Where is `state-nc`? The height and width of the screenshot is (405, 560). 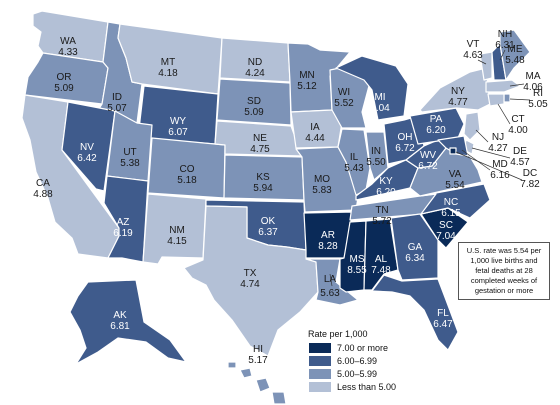 state-nc is located at coordinates (455, 201).